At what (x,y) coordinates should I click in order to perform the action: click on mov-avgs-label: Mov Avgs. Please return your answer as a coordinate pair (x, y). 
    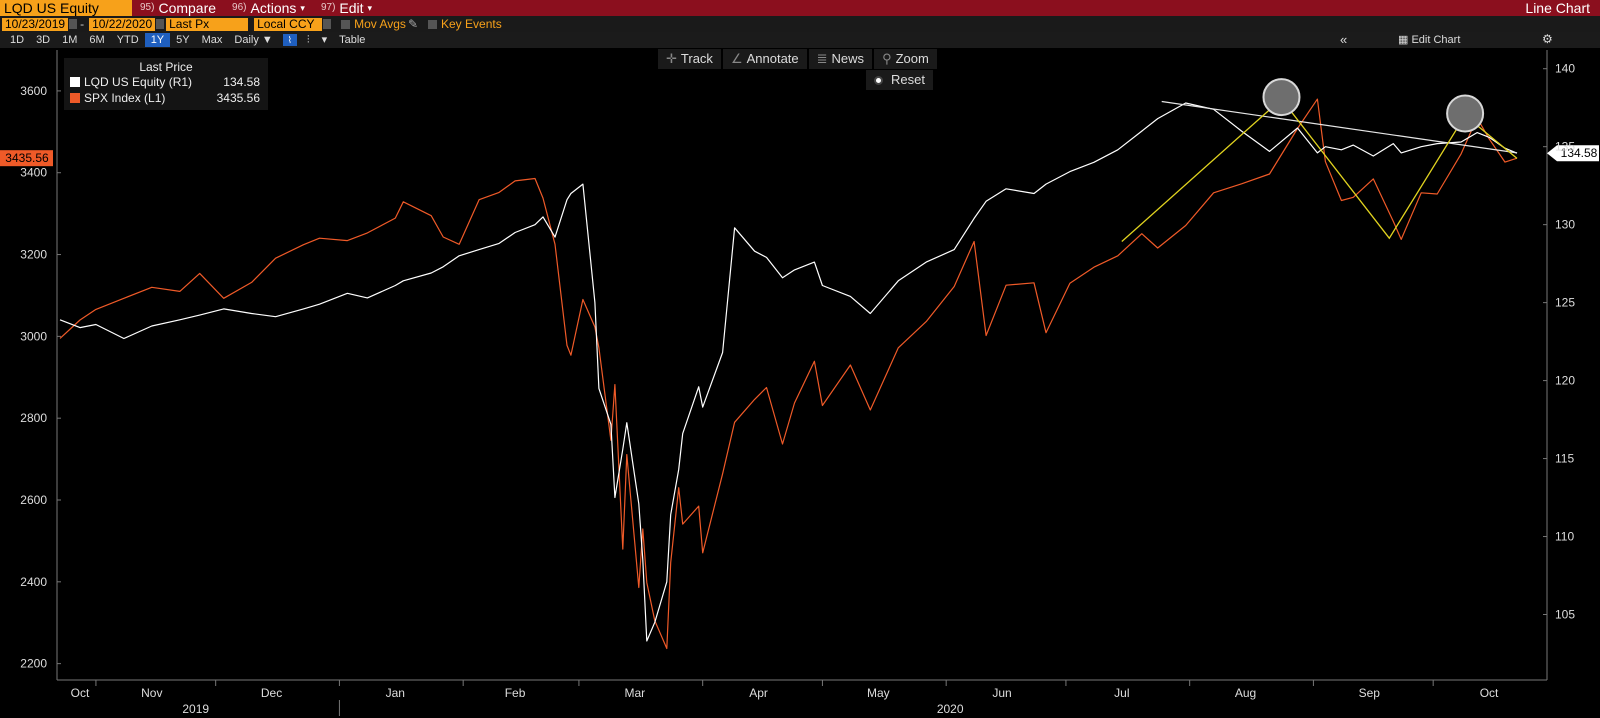
    Looking at the image, I should click on (380, 24).